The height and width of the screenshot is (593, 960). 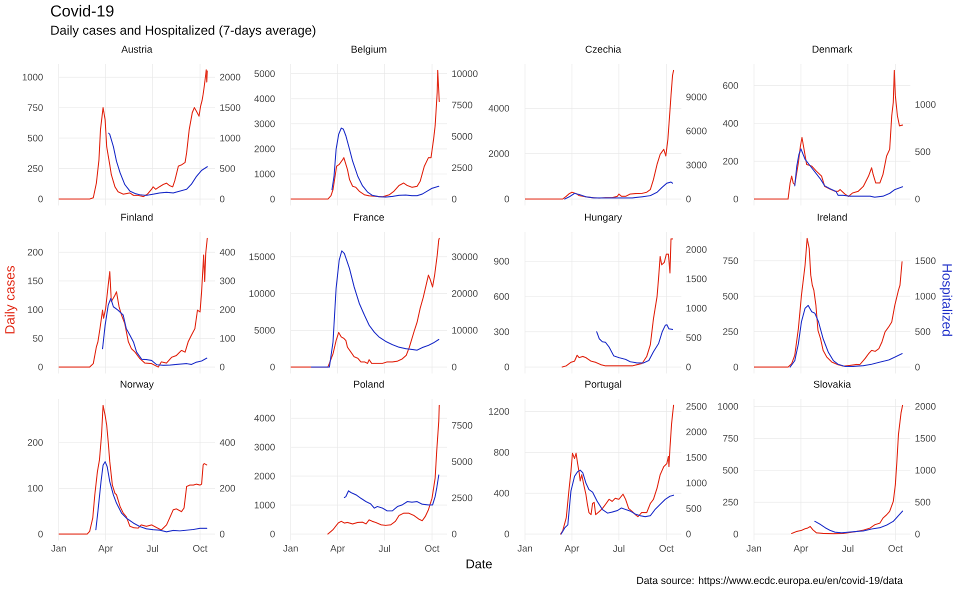 What do you see at coordinates (462, 425) in the screenshot?
I see `y2-tick-label: 7500` at bounding box center [462, 425].